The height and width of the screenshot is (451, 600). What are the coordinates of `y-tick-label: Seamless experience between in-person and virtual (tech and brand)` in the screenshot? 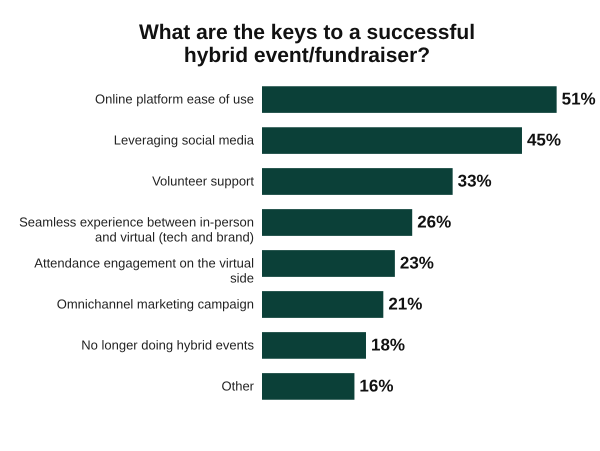 It's located at (136, 229).